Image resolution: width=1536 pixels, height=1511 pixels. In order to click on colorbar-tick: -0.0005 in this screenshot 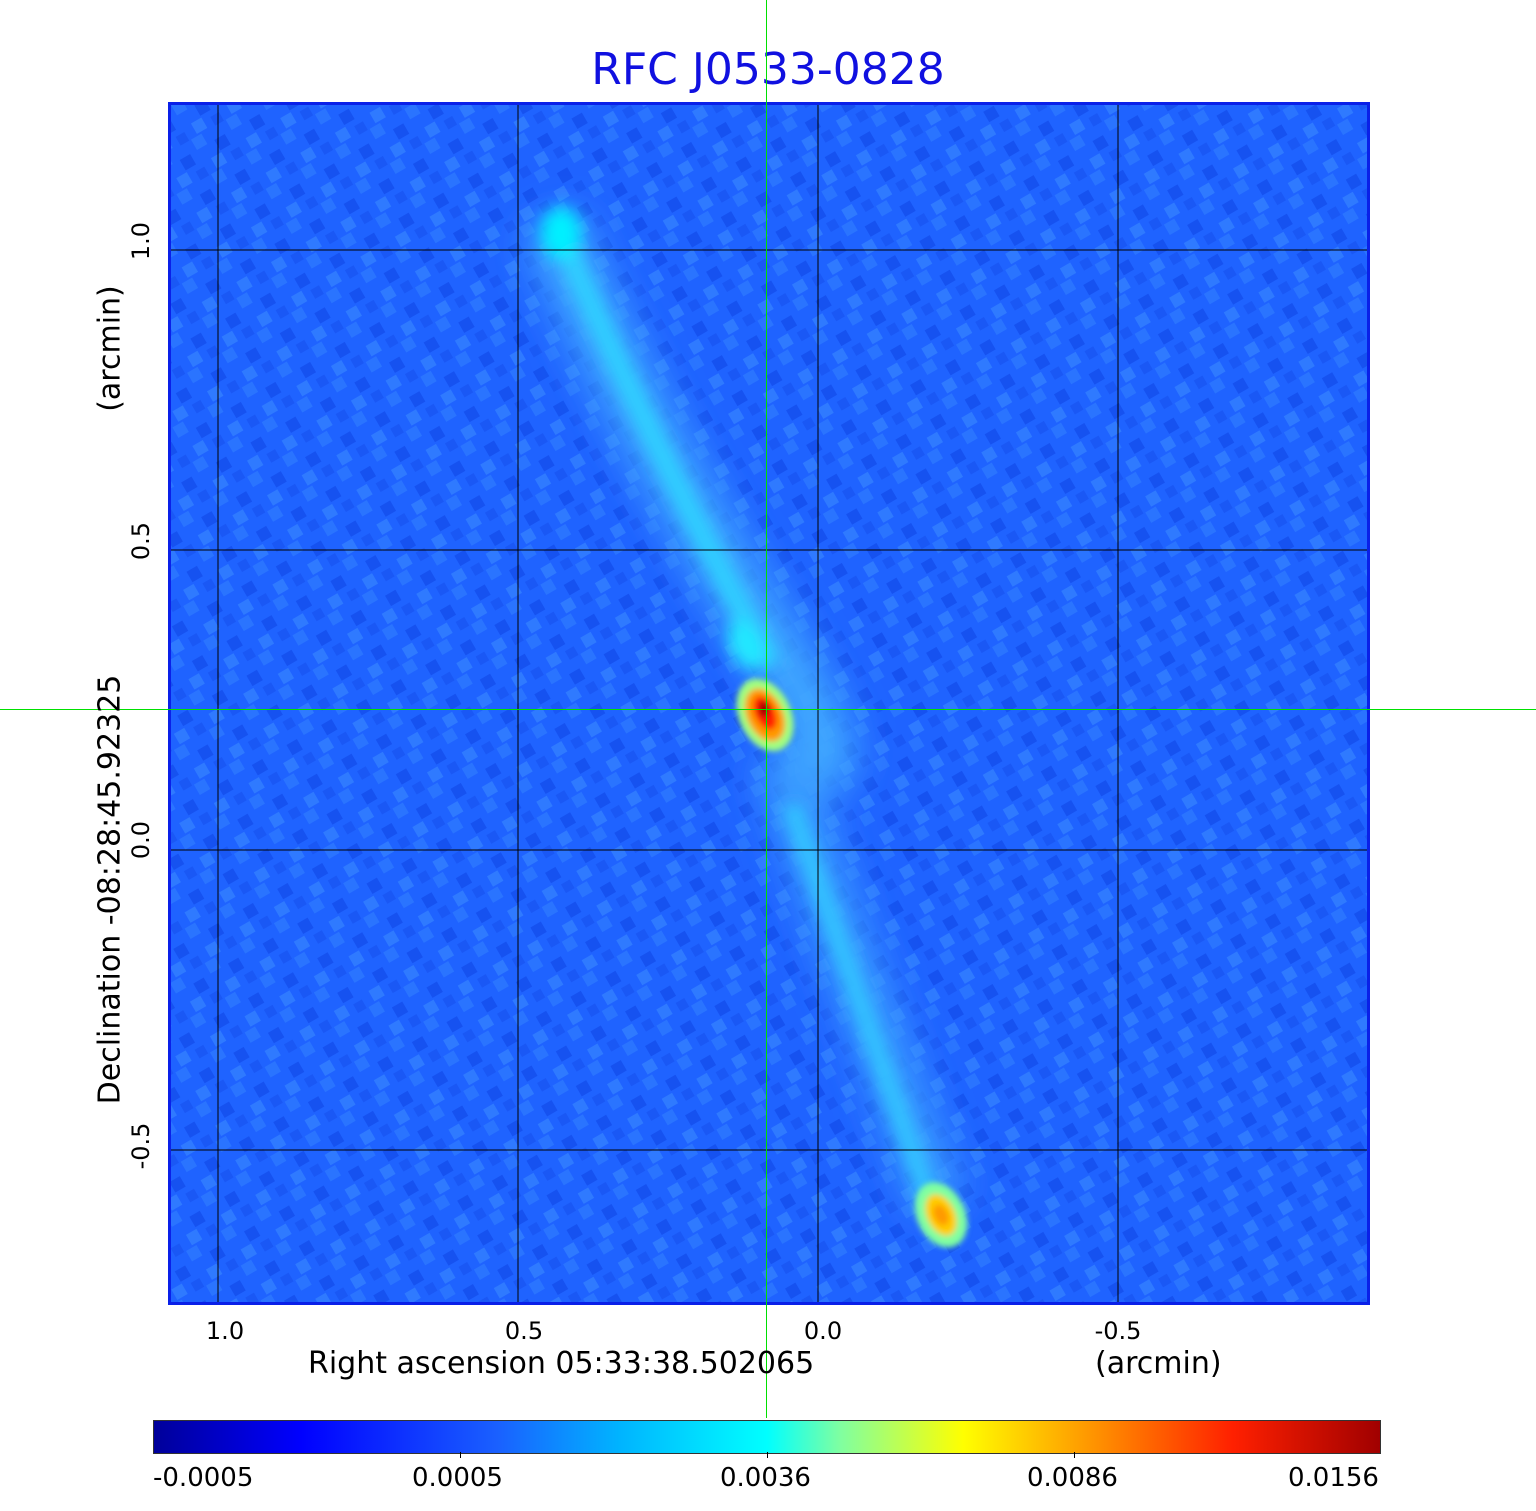, I will do `click(203, 1478)`.